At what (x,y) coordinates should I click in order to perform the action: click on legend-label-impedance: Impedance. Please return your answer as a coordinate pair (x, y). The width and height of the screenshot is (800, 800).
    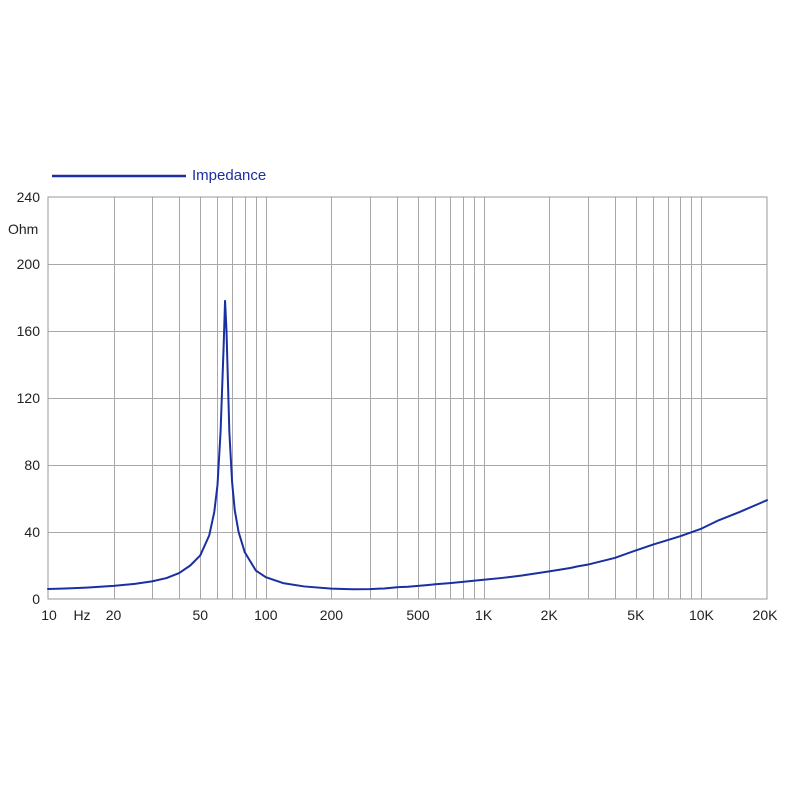
    Looking at the image, I should click on (229, 175).